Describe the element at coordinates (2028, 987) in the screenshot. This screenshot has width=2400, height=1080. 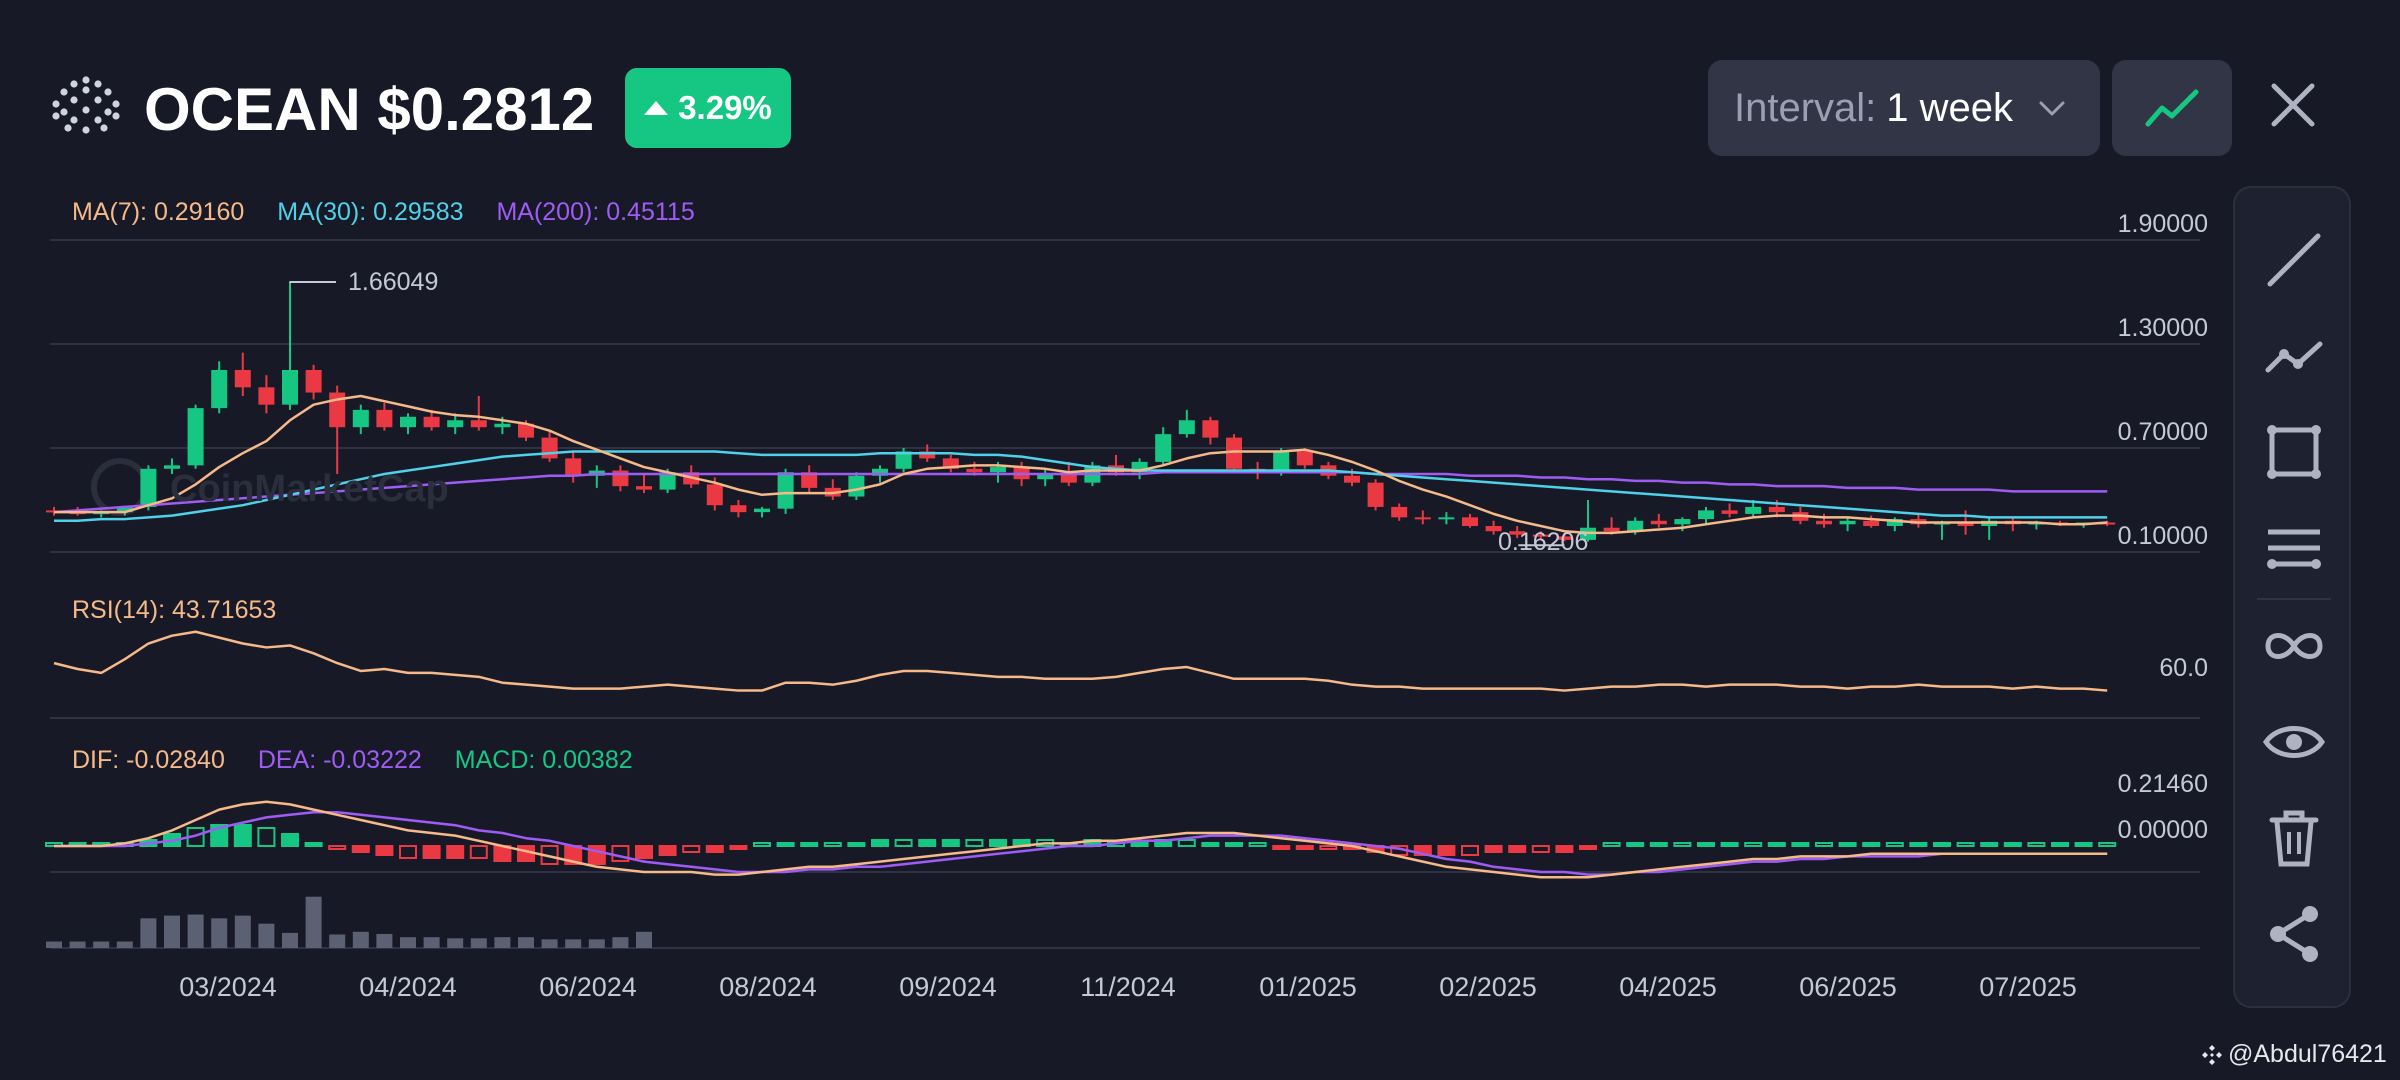
I see `x-tick-label: 07/2025` at that location.